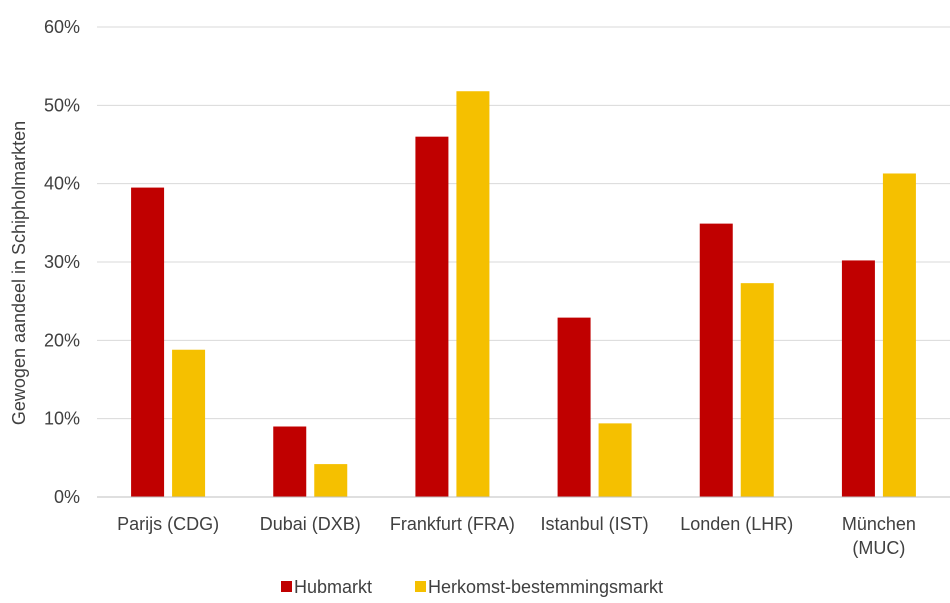 The image size is (950, 603). I want to click on y-tick-label: 10%, so click(62, 419).